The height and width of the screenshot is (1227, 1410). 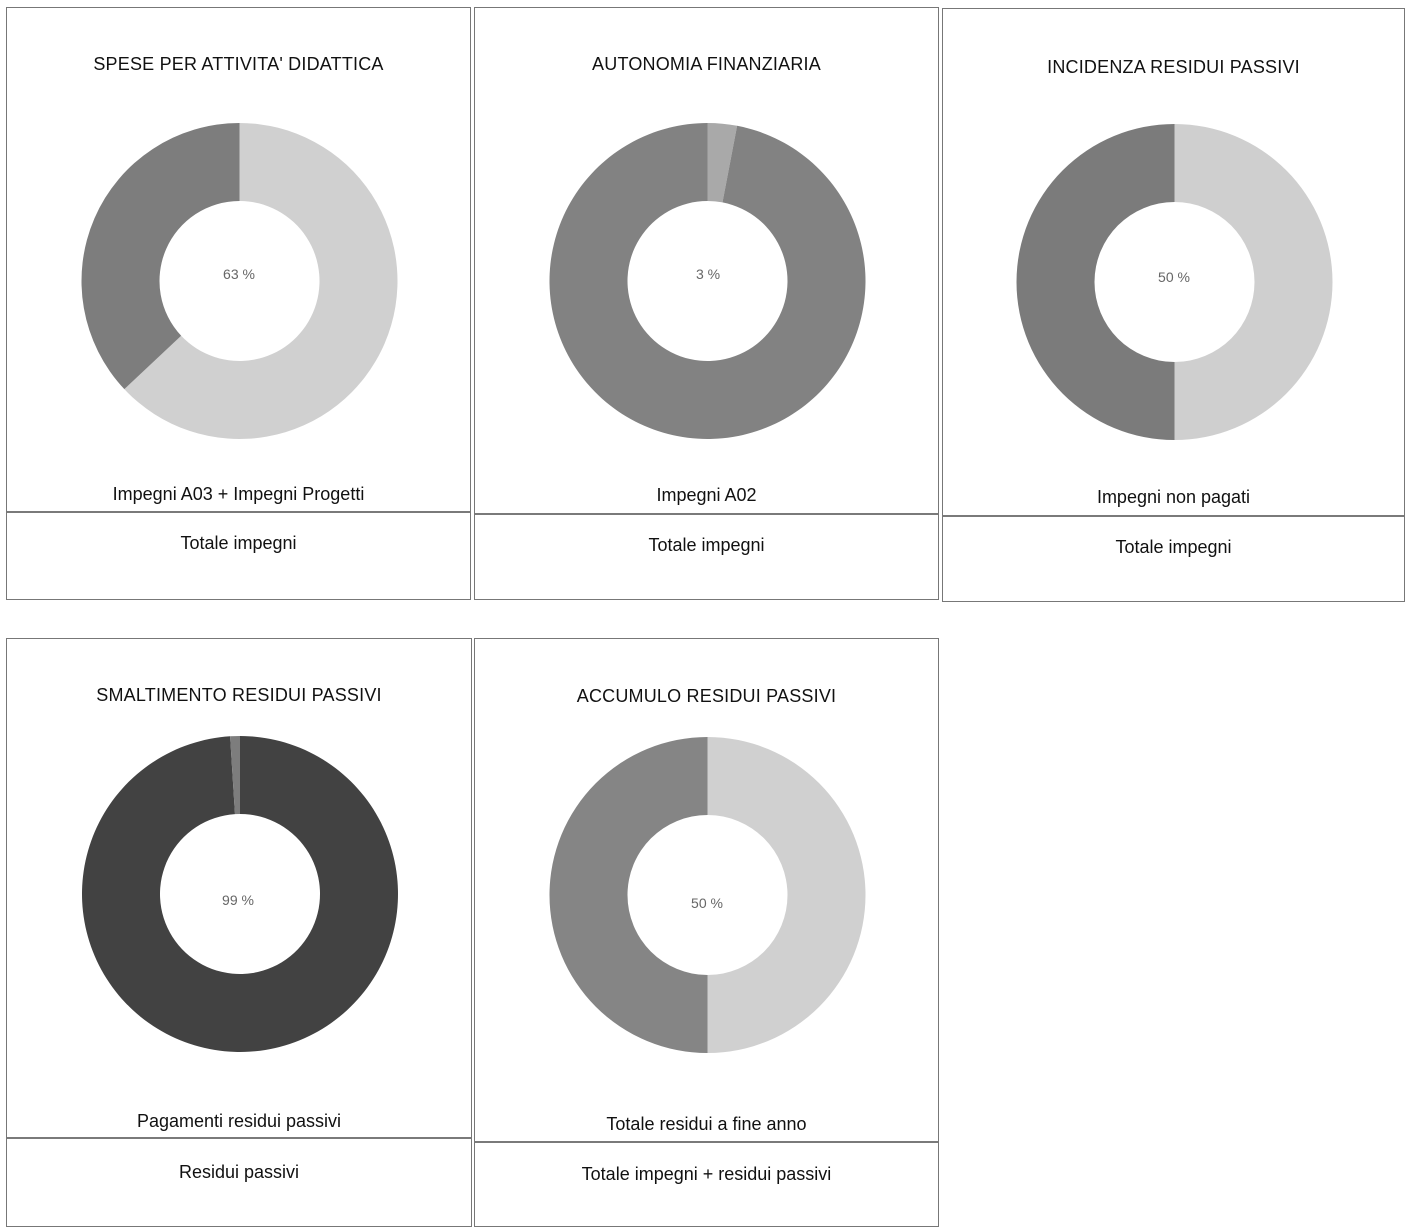 What do you see at coordinates (239, 1172) in the screenshot?
I see `denominator-label: Residui passivi` at bounding box center [239, 1172].